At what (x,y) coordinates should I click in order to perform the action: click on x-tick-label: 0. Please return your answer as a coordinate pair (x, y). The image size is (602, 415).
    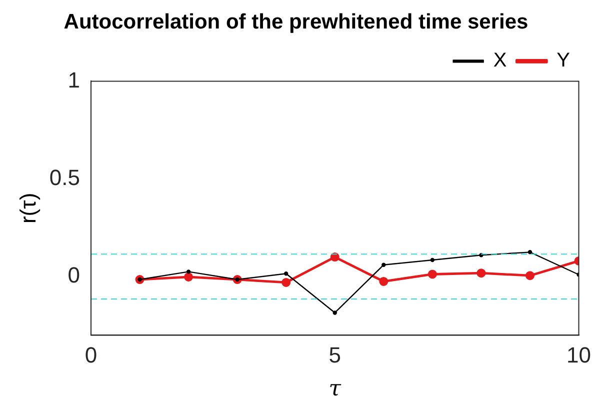
    Looking at the image, I should click on (91, 355).